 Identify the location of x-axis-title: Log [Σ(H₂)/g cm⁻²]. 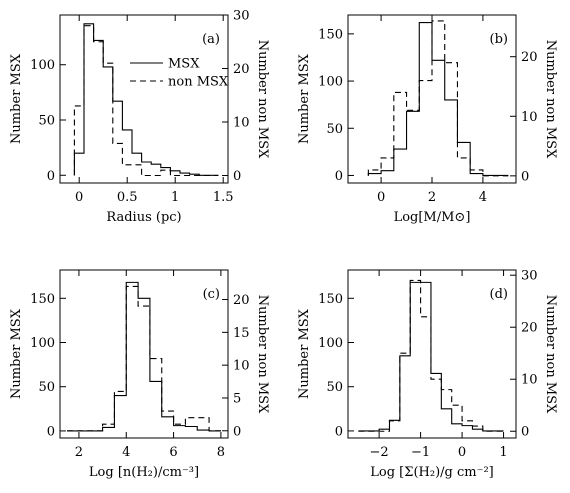
(431, 472).